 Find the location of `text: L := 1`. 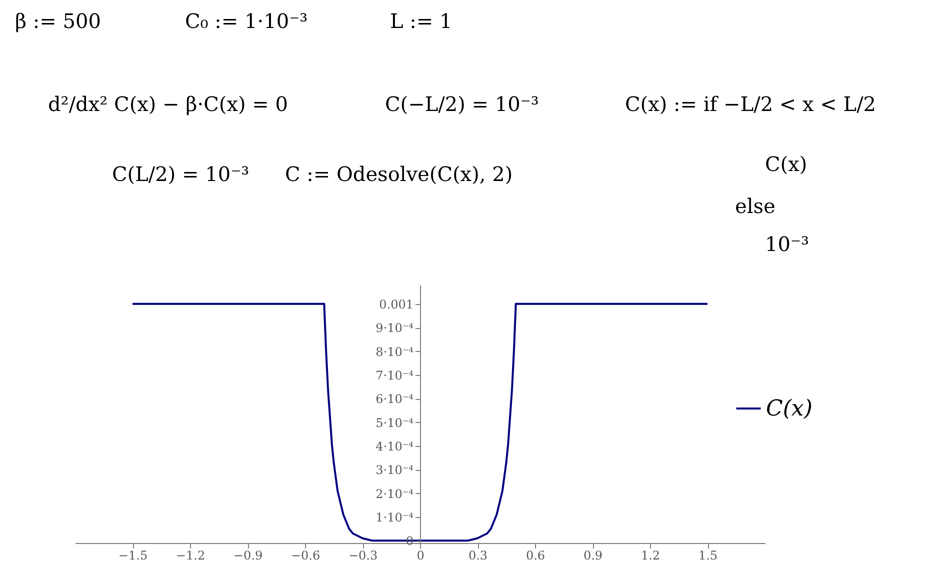

text: L := 1 is located at coordinates (421, 21).